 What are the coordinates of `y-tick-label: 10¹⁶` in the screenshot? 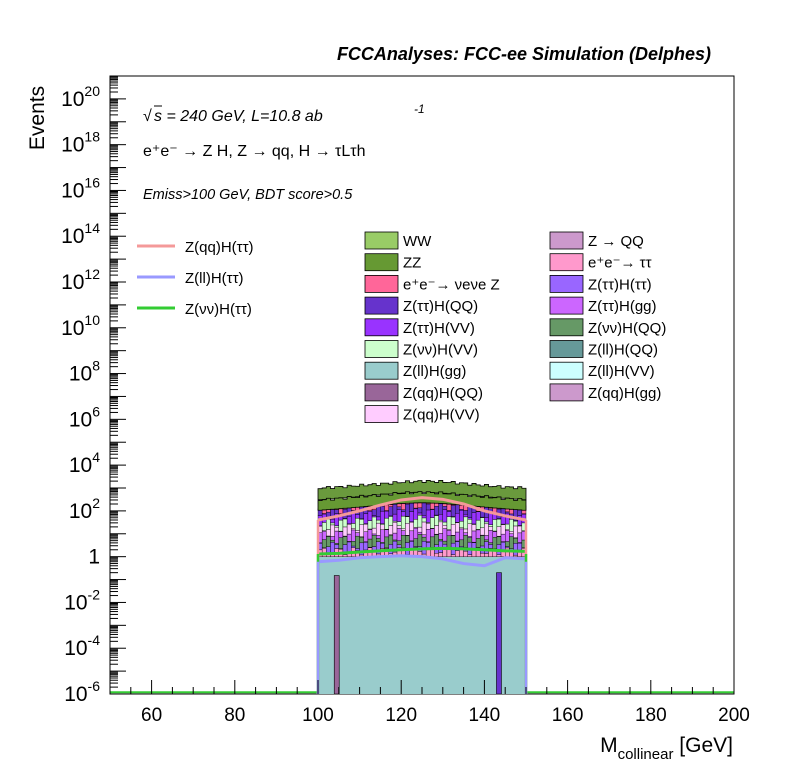 It's located at (80, 188).